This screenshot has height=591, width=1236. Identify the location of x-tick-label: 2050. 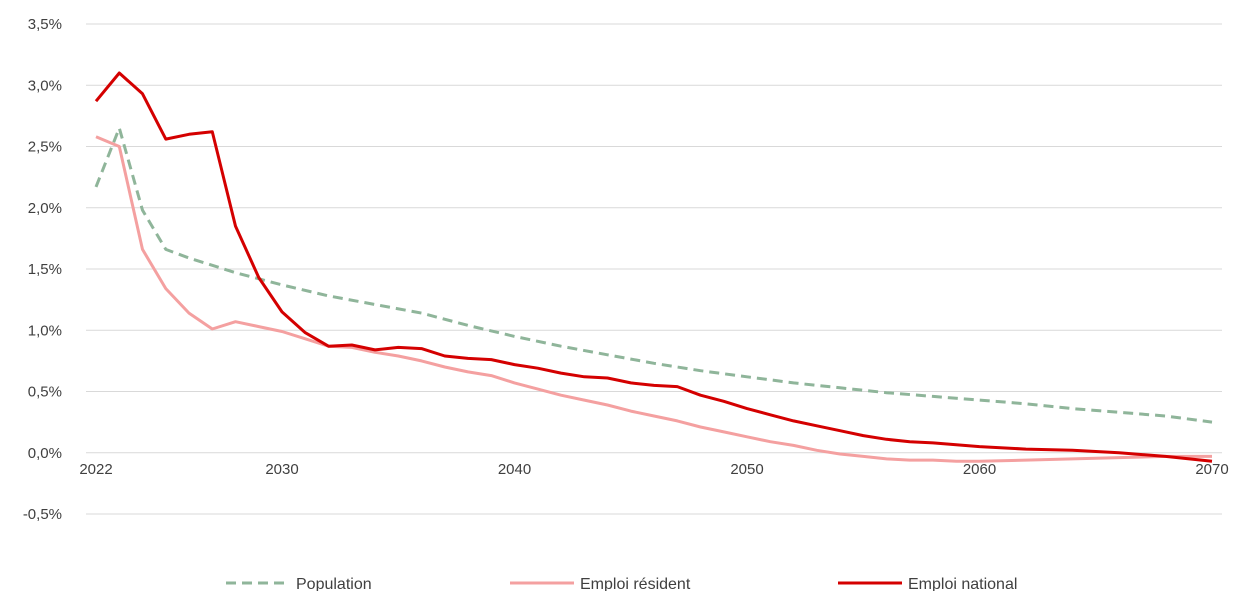
(746, 469).